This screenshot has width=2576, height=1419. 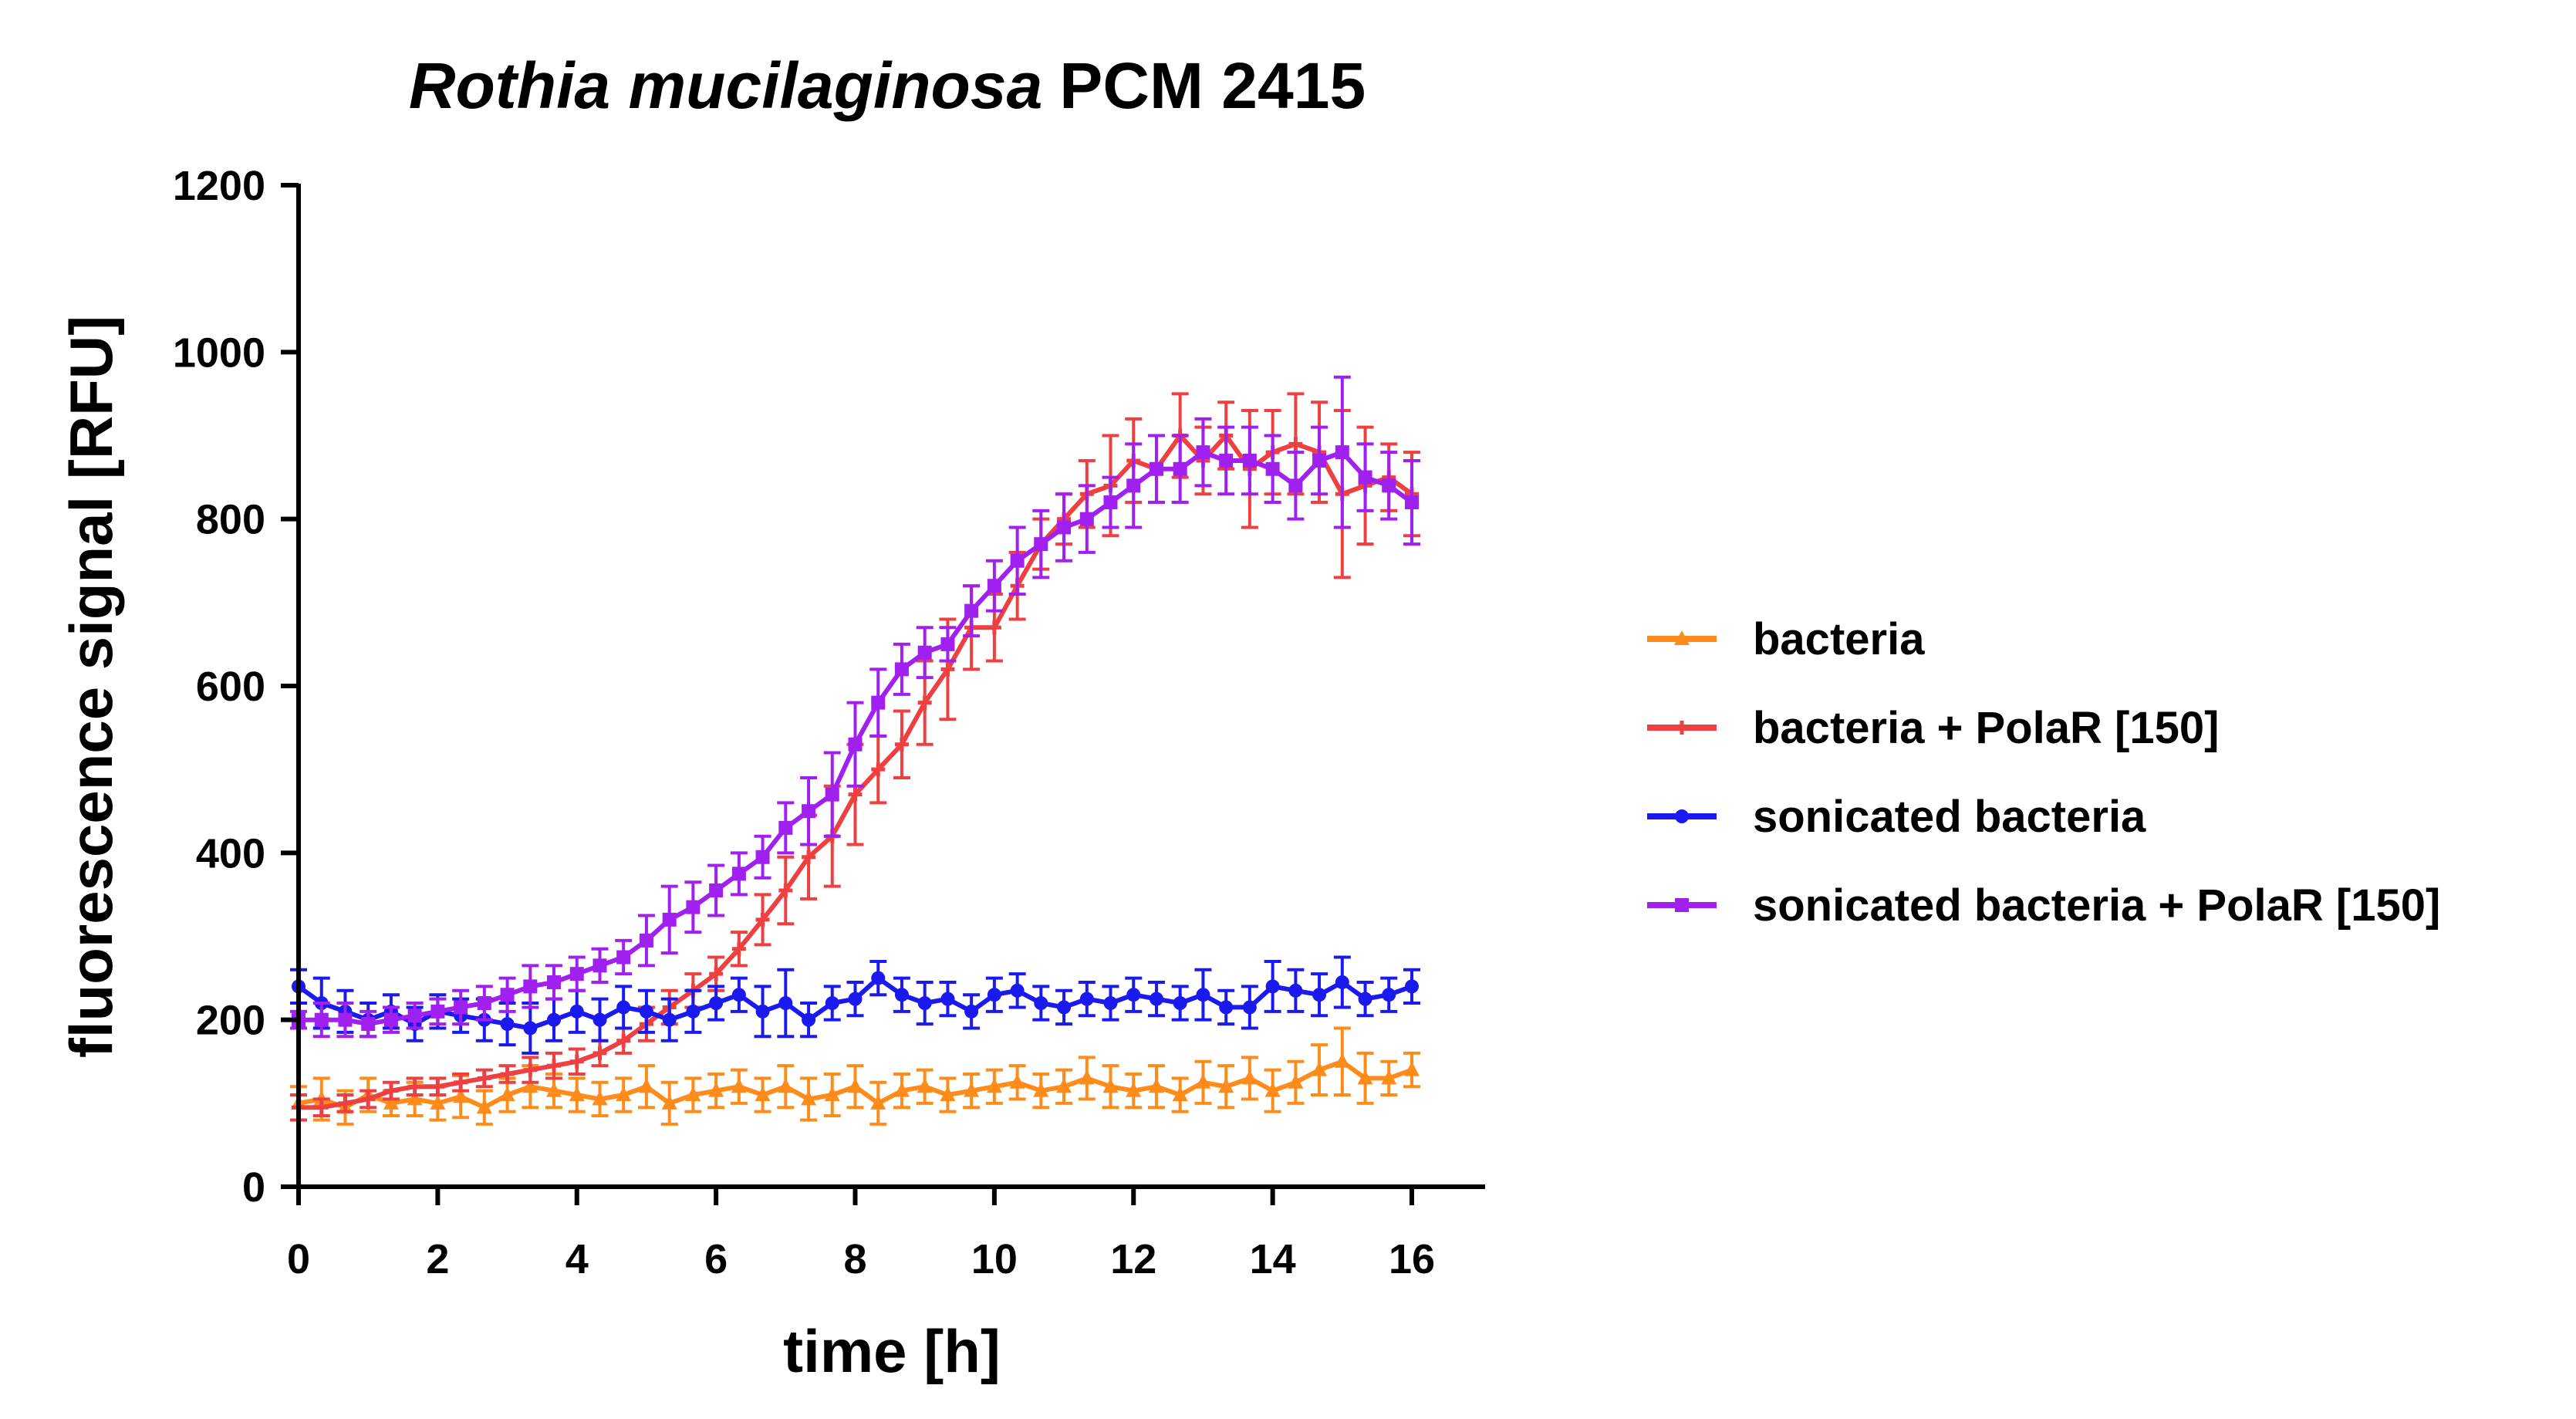 What do you see at coordinates (716, 1259) in the screenshot?
I see `x-tick-label: 6` at bounding box center [716, 1259].